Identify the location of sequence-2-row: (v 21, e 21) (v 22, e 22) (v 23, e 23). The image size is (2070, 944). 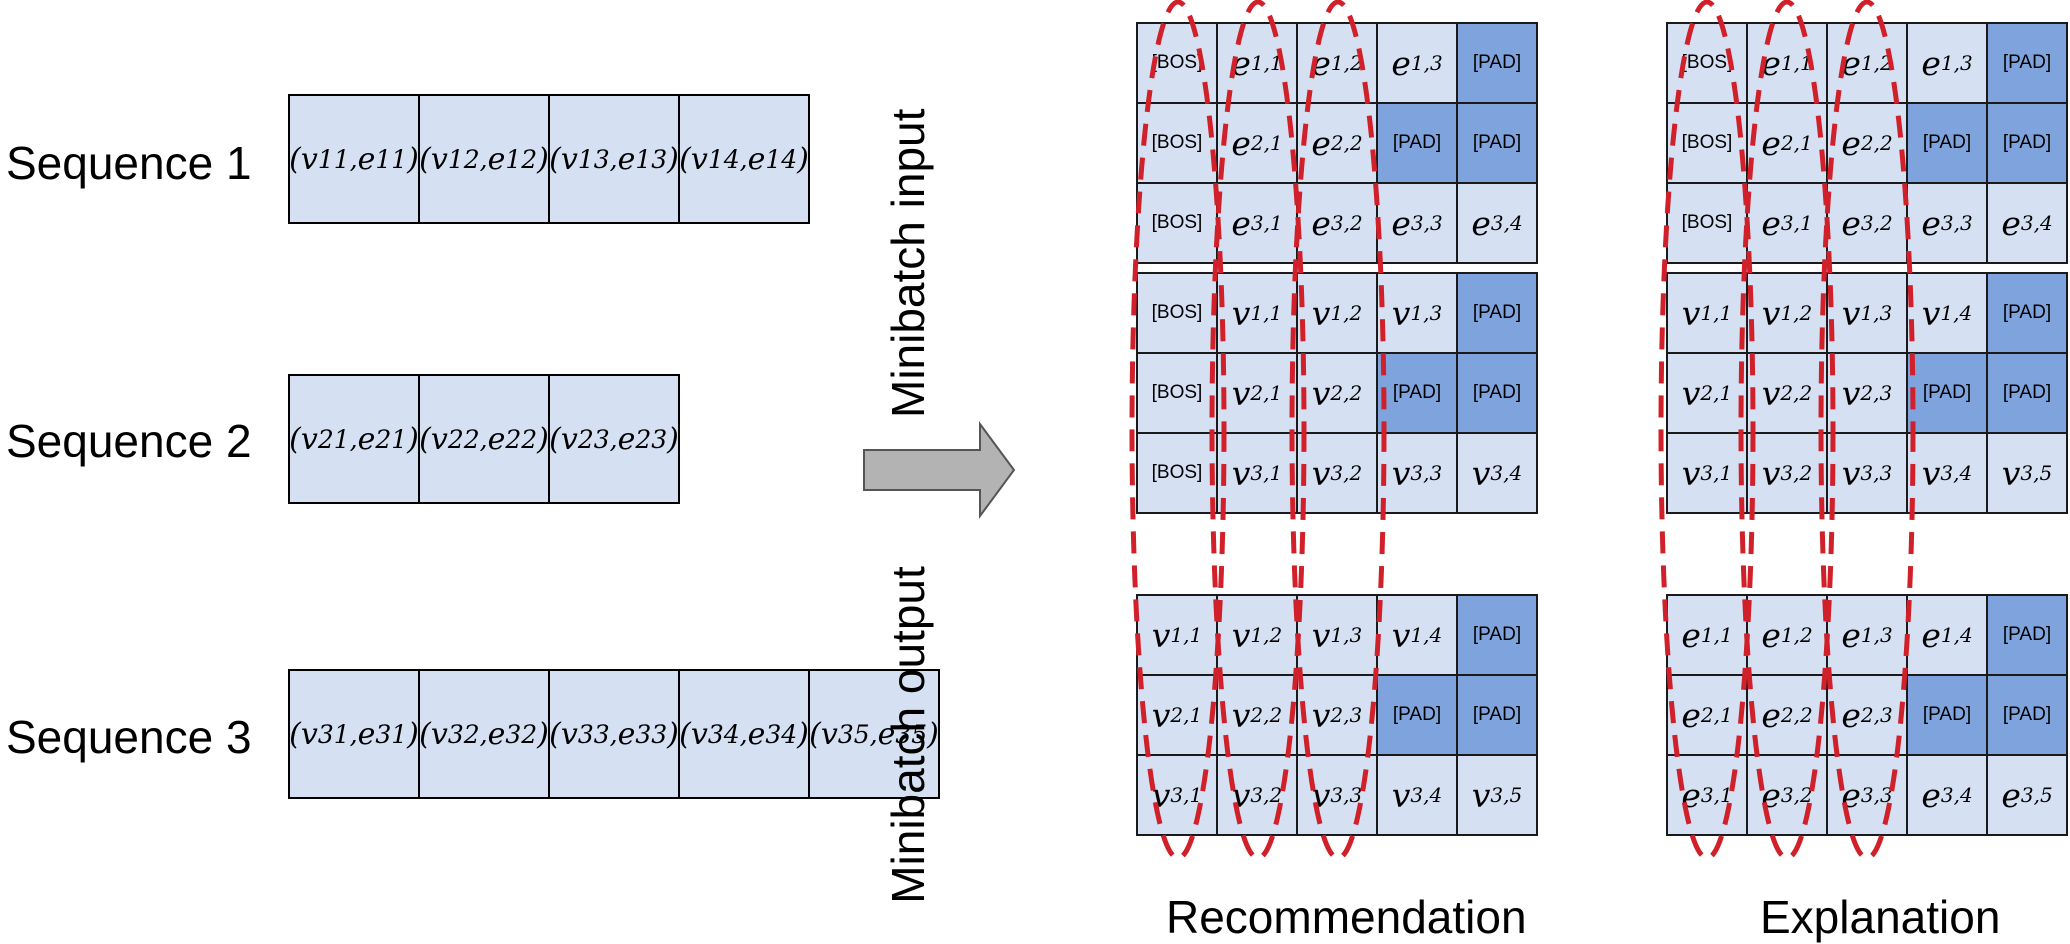
(484, 439).